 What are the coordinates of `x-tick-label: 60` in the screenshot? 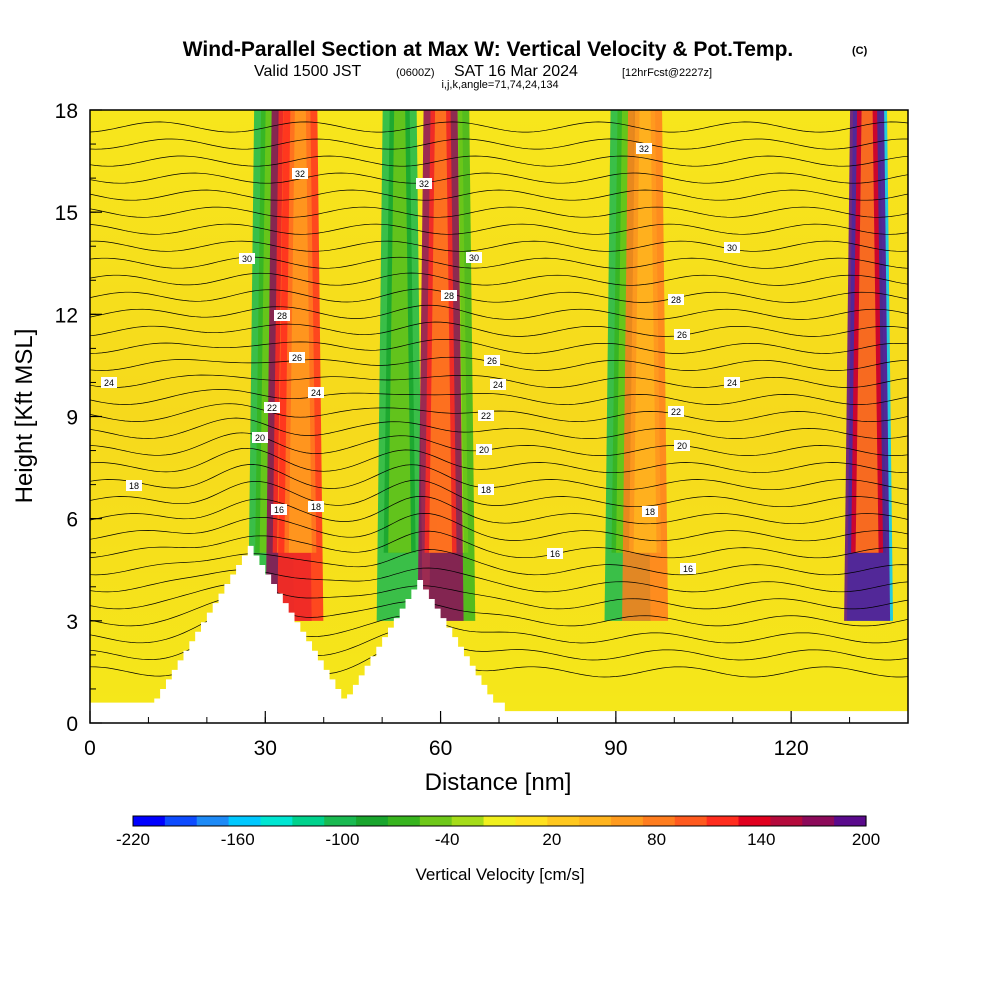 It's located at (440, 748).